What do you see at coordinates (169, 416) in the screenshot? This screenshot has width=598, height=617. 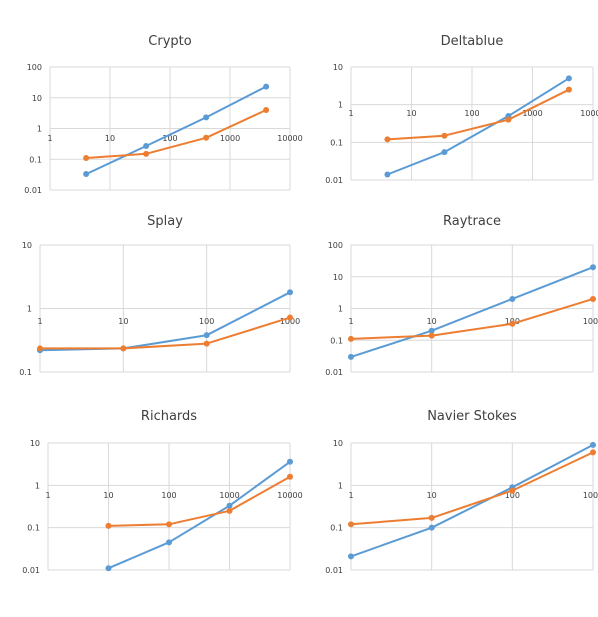 I see `chart-title: Richards` at bounding box center [169, 416].